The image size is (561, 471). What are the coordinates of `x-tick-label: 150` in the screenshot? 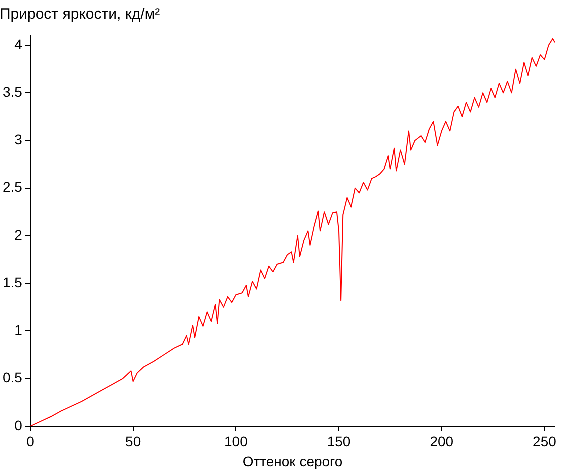 It's located at (339, 442).